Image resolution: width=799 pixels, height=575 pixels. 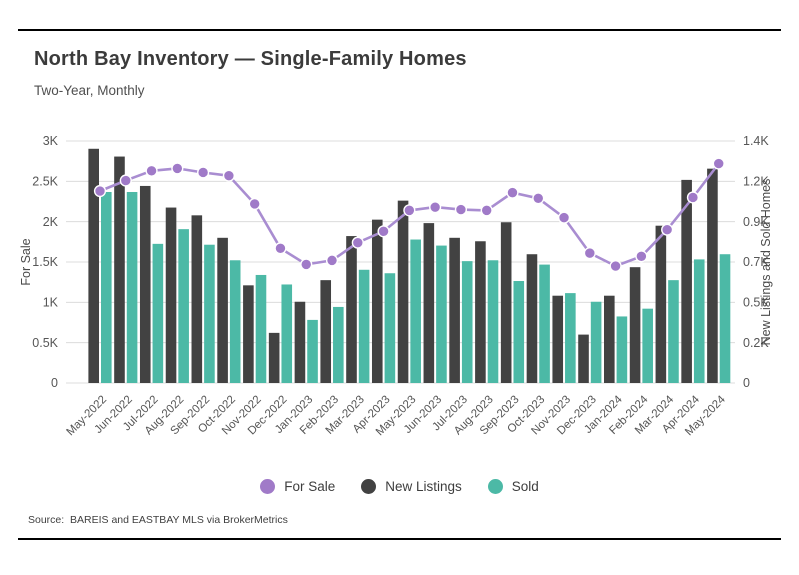 I want to click on y-axis-tick-left: 0, so click(x=54, y=383).